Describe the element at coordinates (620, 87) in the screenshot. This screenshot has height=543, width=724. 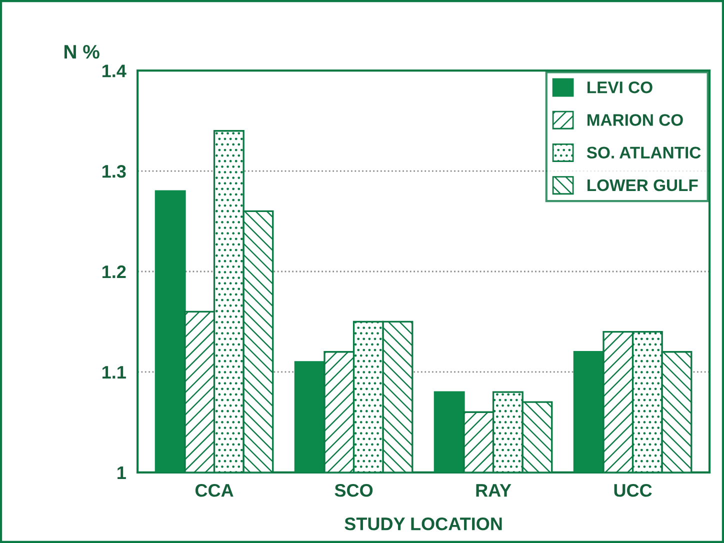
I see `legend-label: LEVI CO` at that location.